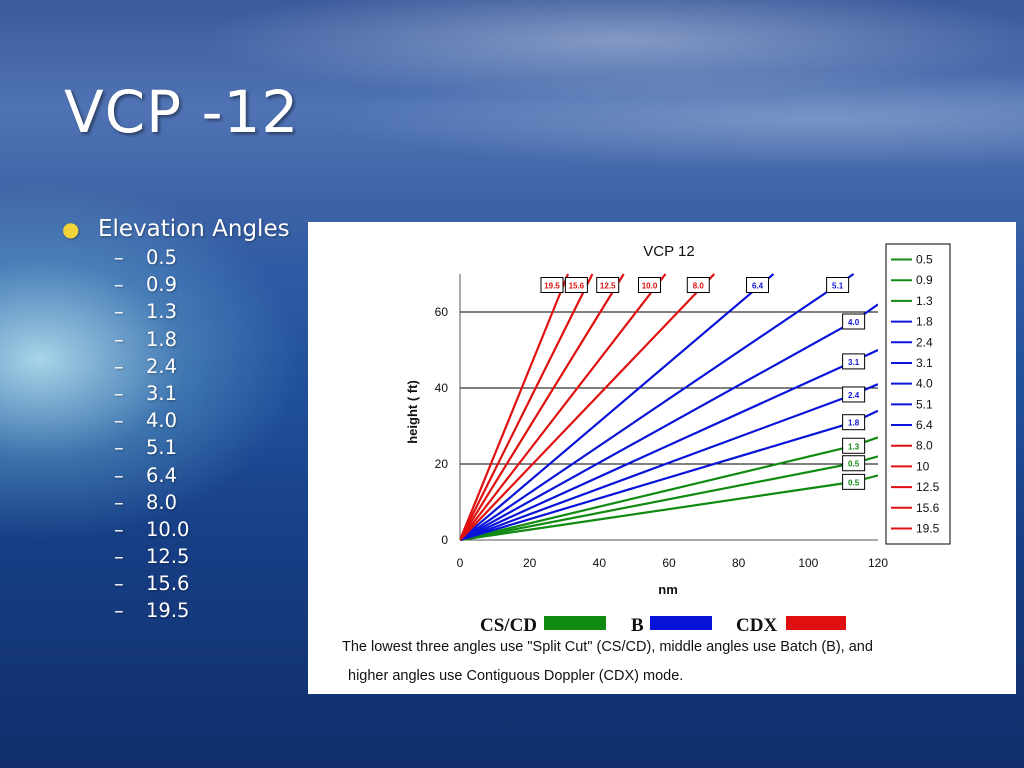 This screenshot has height=768, width=1024. What do you see at coordinates (924, 260) in the screenshot?
I see `legend-label: 0.5` at bounding box center [924, 260].